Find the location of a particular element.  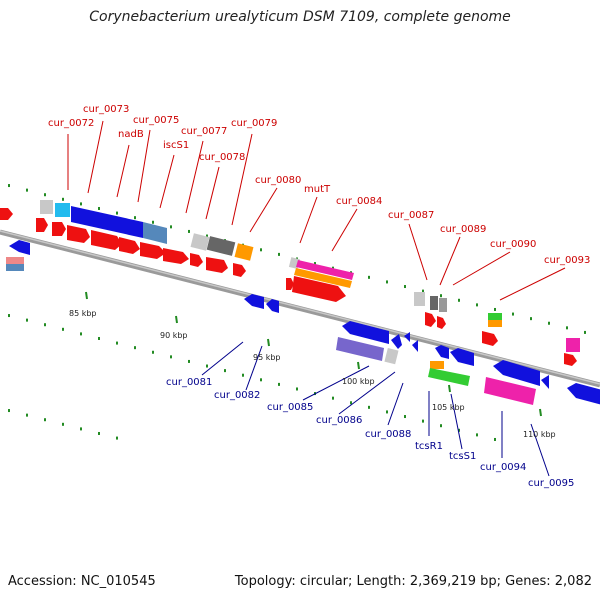

gene-label: cur_0089 is located at coordinates (463, 229).